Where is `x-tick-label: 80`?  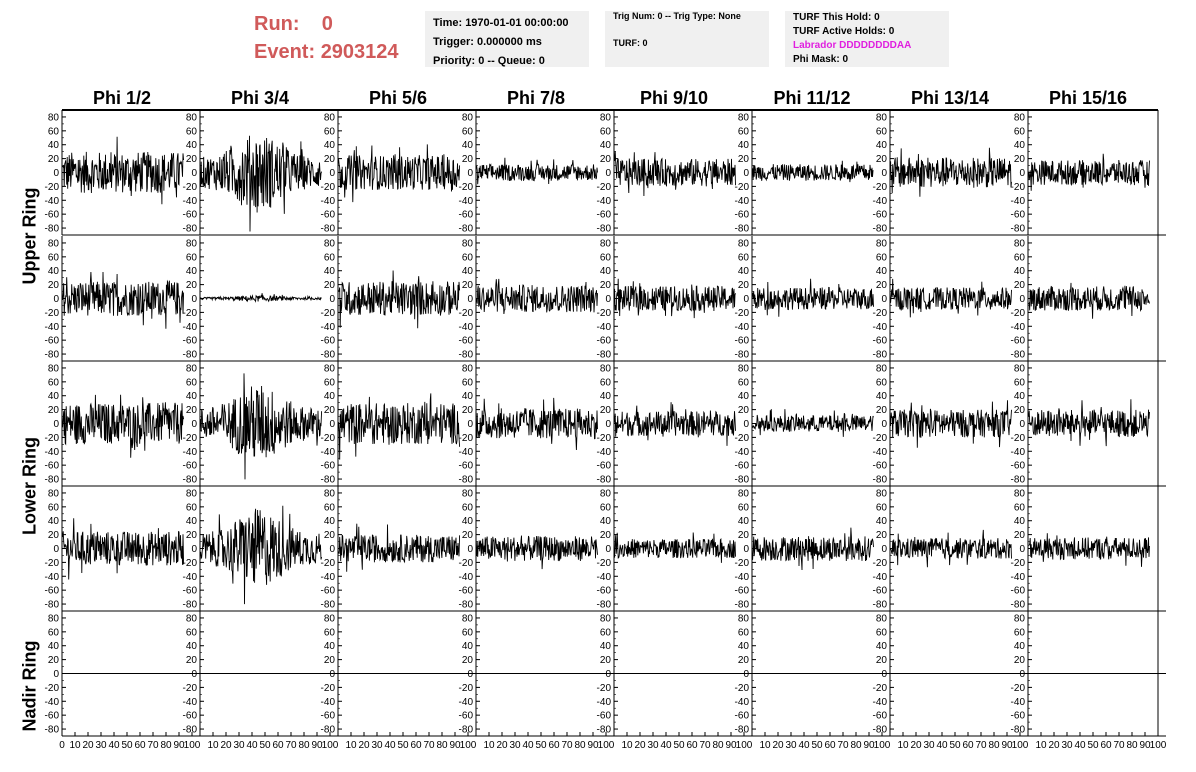 x-tick-label: 80 is located at coordinates (994, 745).